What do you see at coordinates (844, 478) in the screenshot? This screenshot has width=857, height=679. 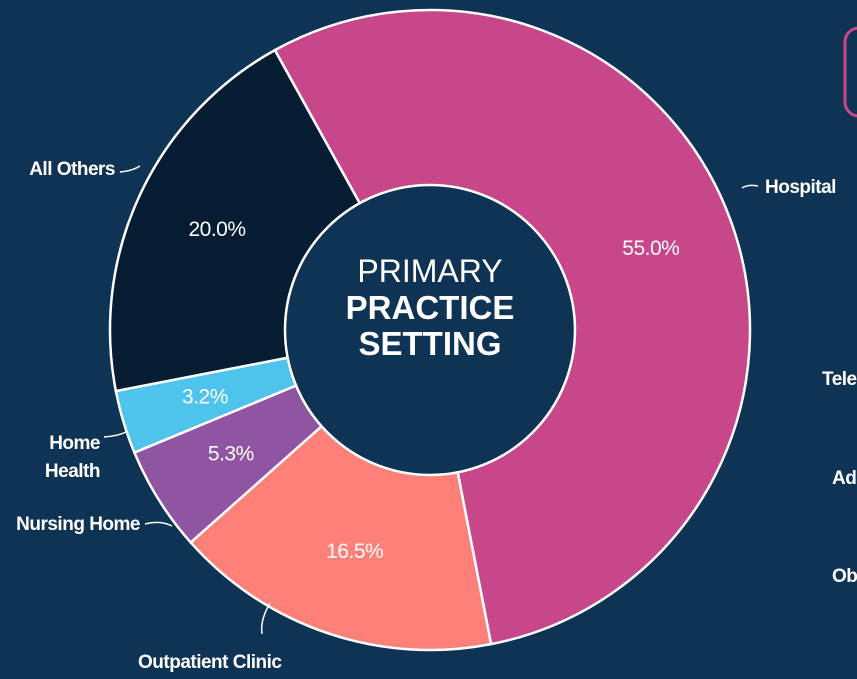 I see `legend-label: Ad` at bounding box center [844, 478].